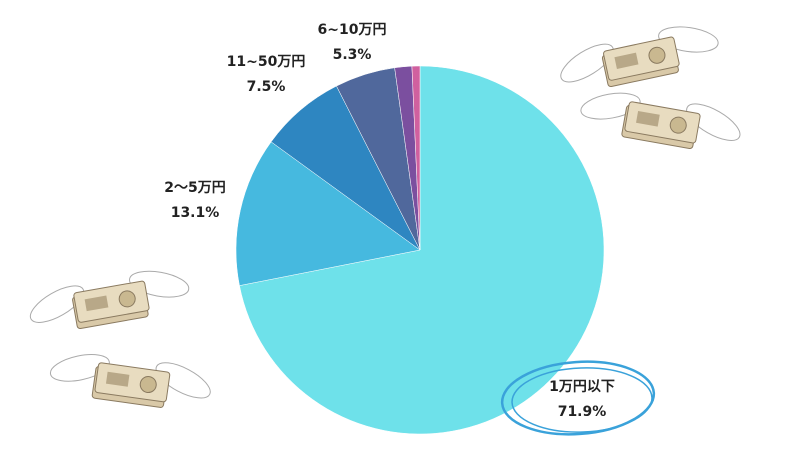  I want to click on slice-value-label: 7.5%, so click(266, 87).